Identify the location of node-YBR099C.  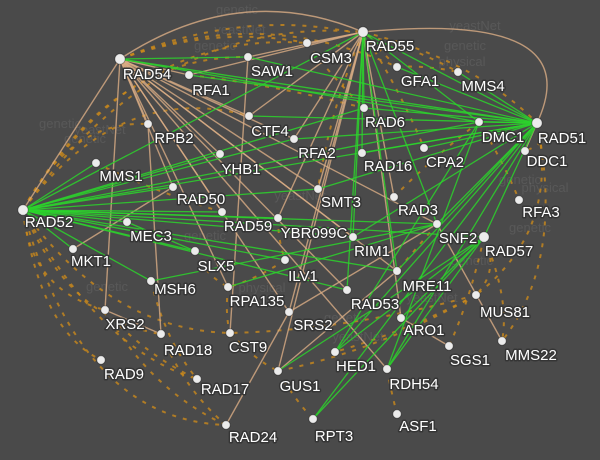
(278, 218).